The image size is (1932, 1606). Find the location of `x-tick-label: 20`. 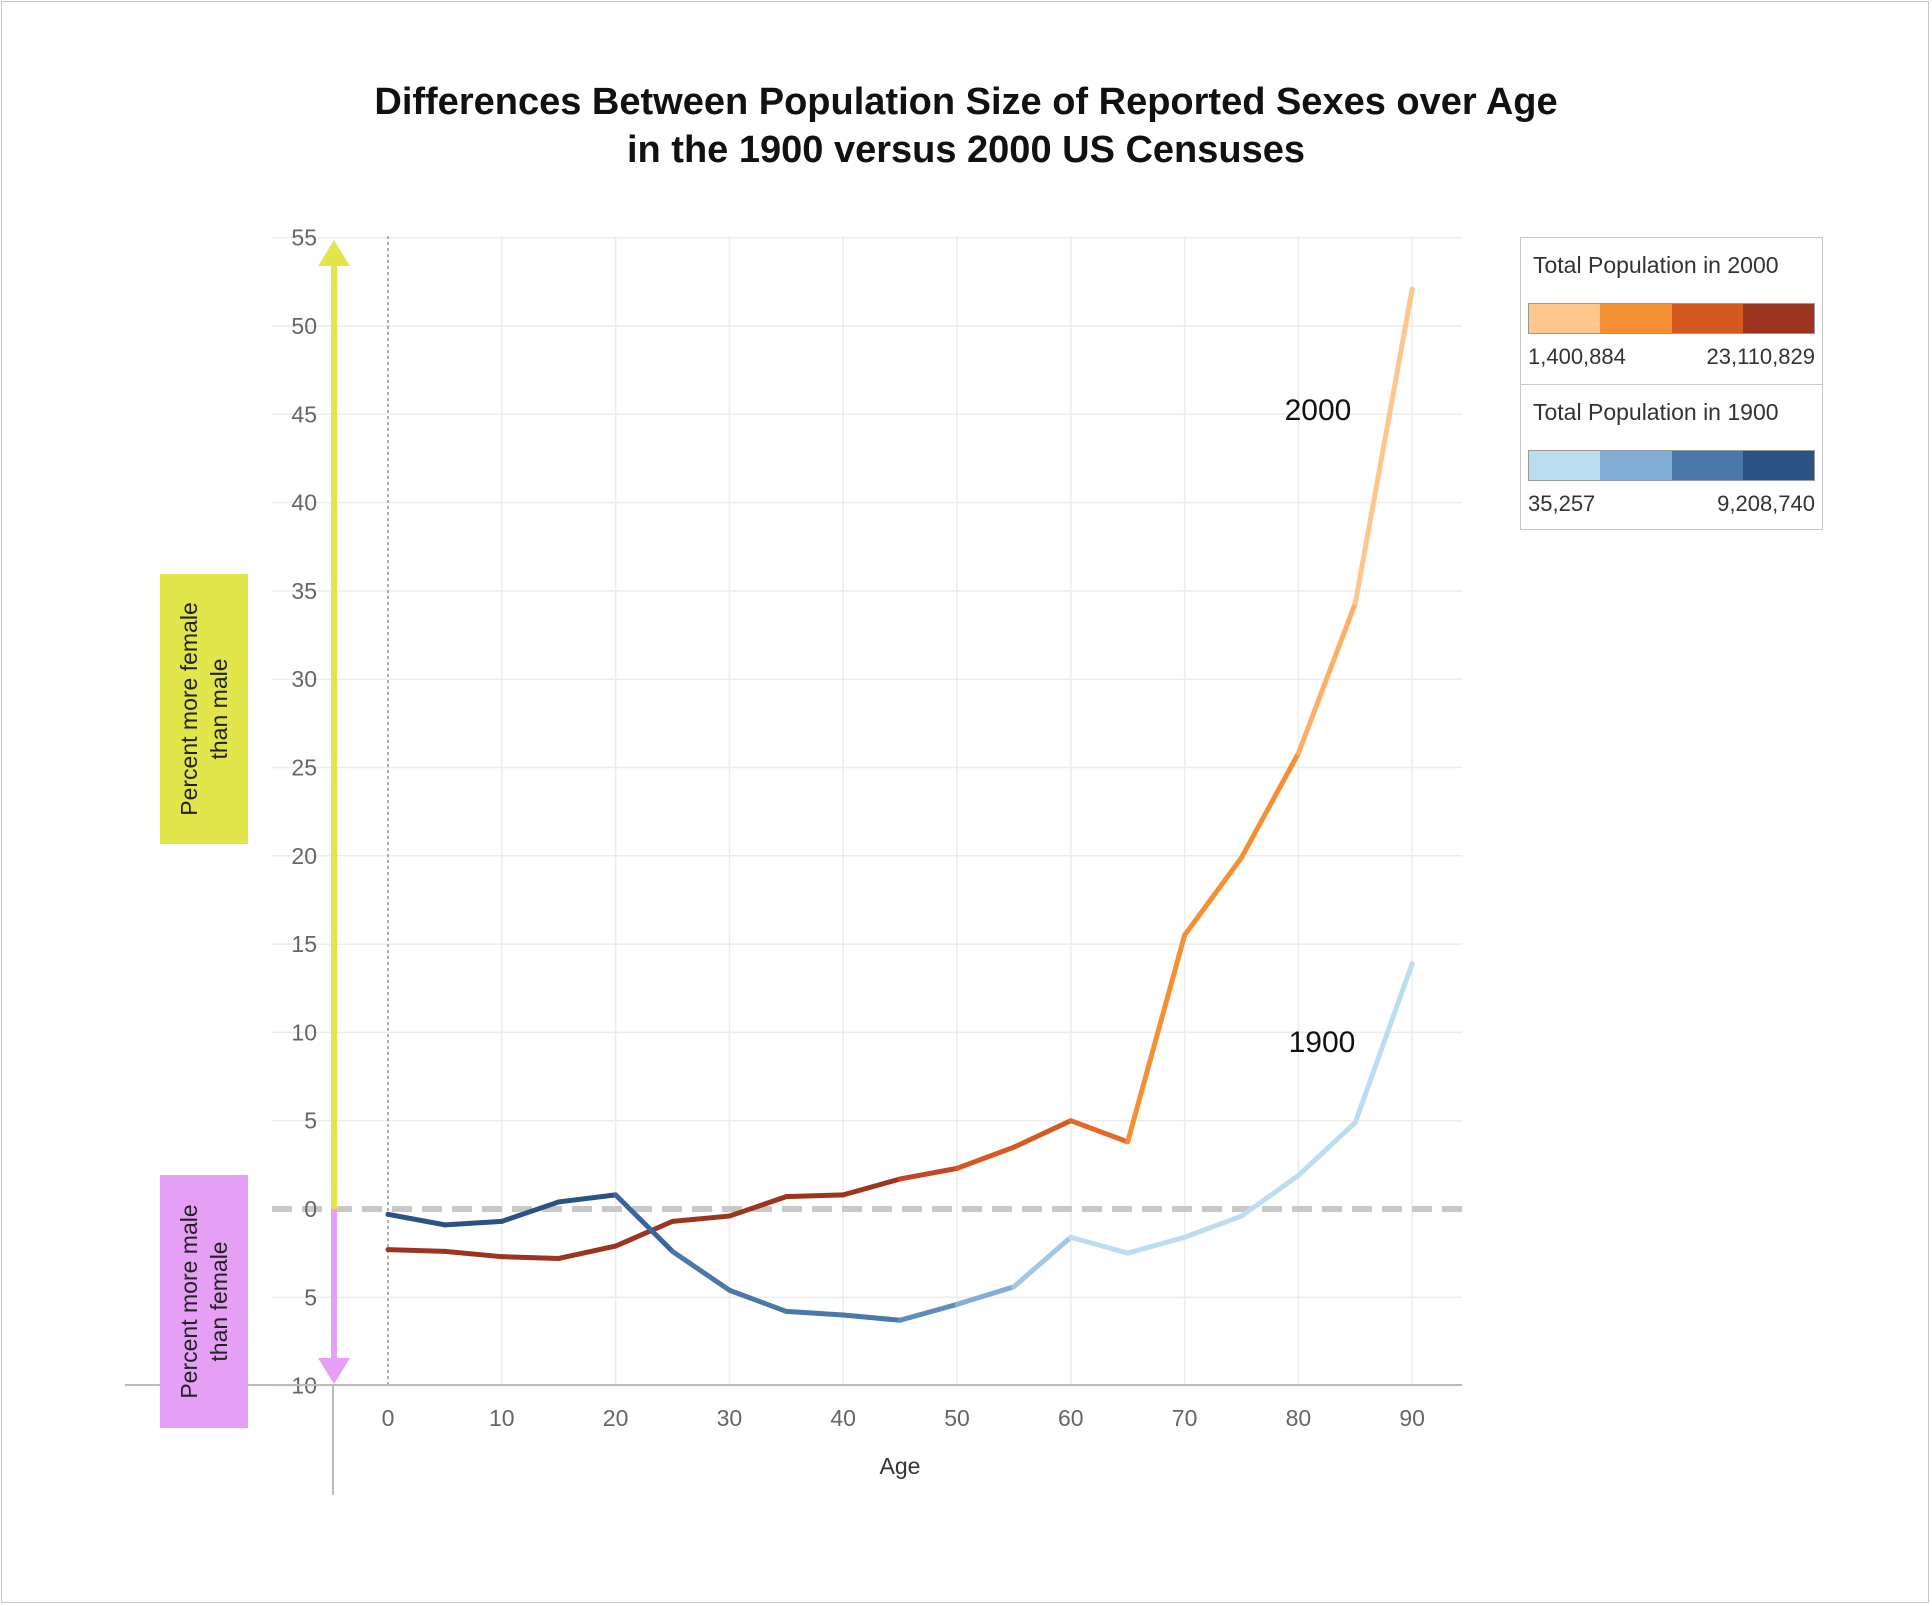

x-tick-label: 20 is located at coordinates (616, 1418).